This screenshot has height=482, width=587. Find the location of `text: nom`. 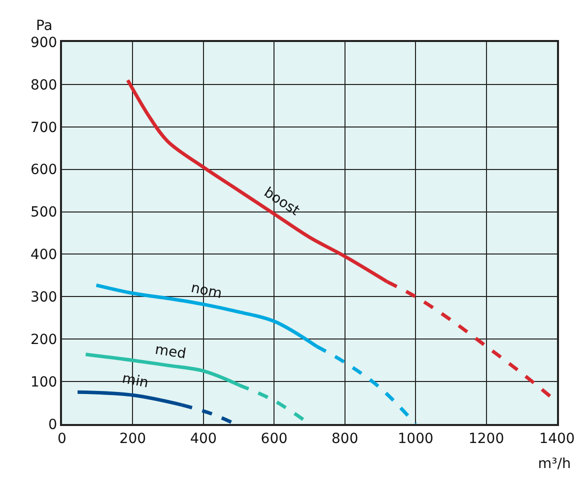

text: nom is located at coordinates (207, 291).